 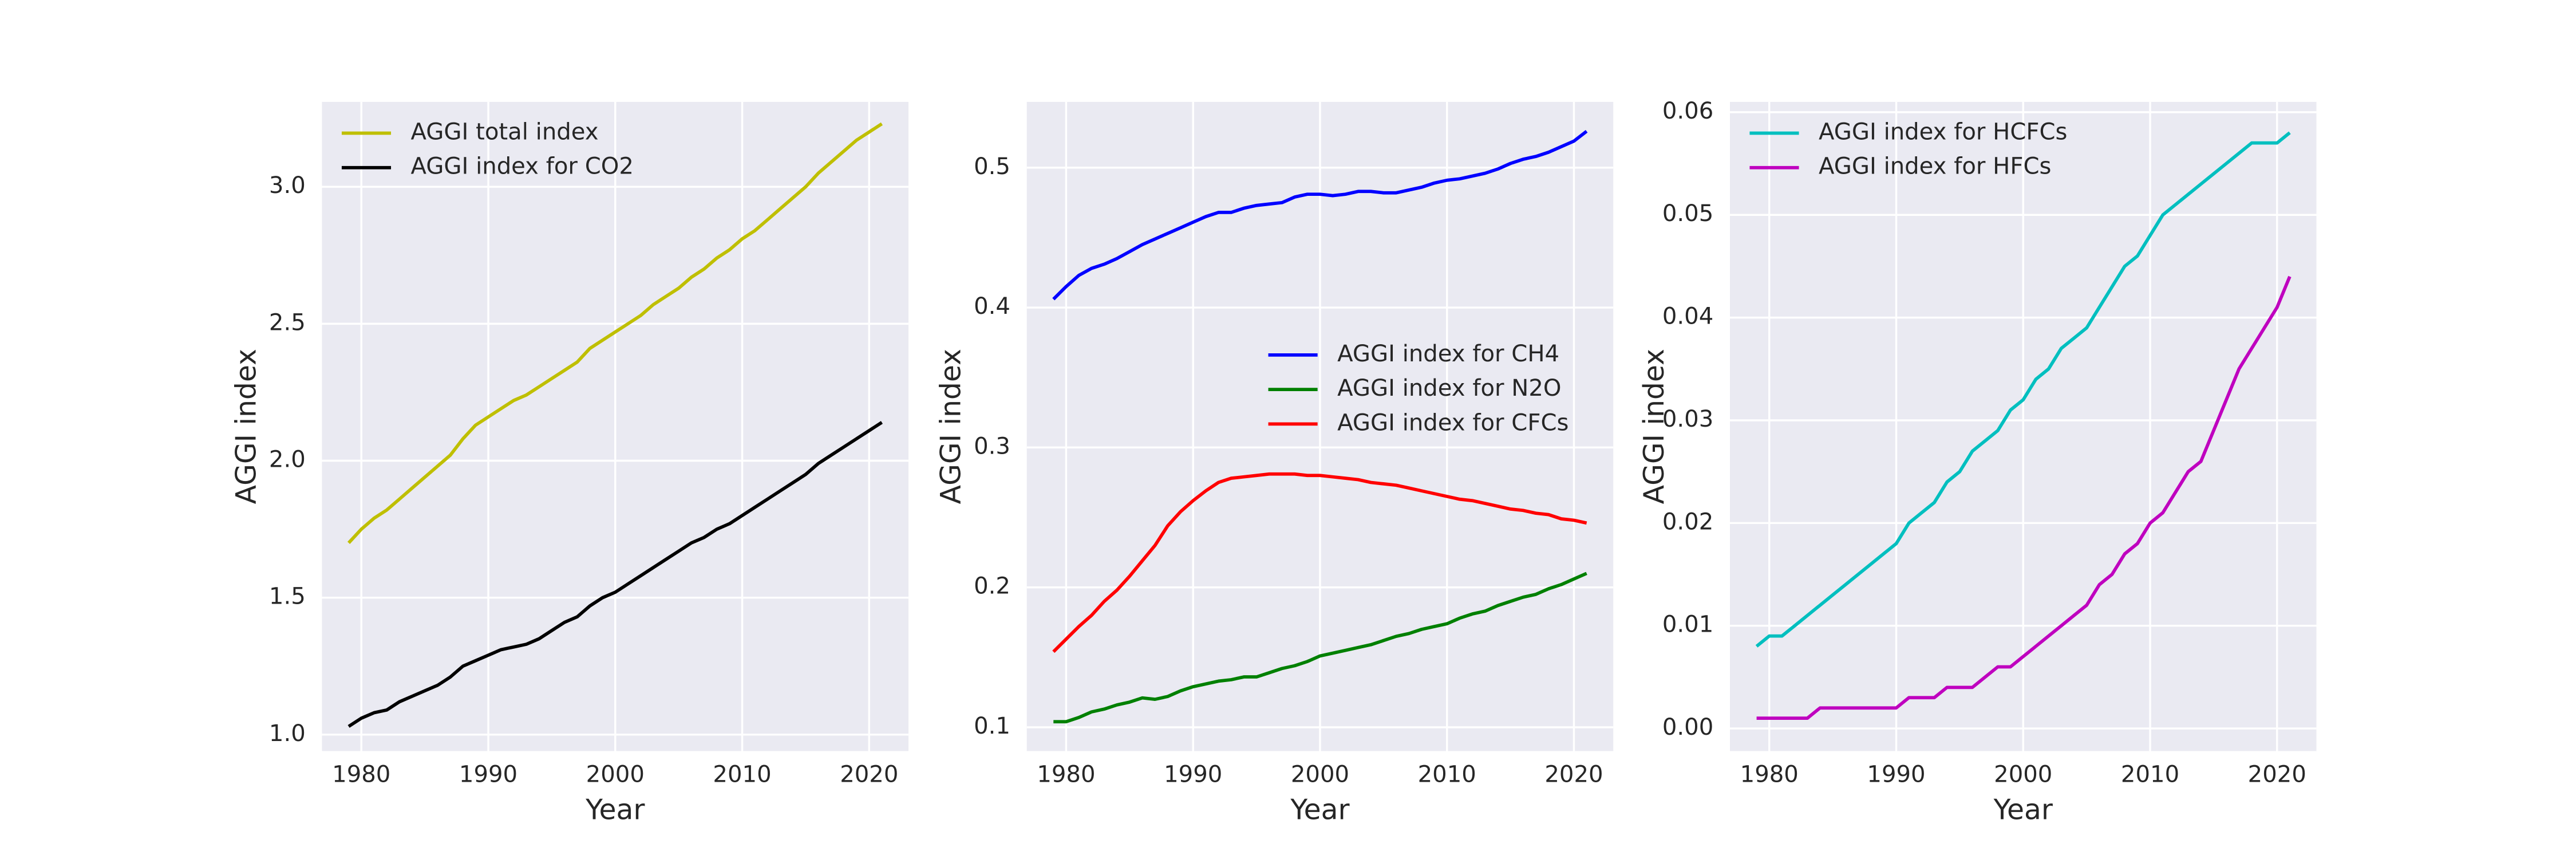 I want to click on legend-label: AGGI index for N2O, so click(x=1449, y=388).